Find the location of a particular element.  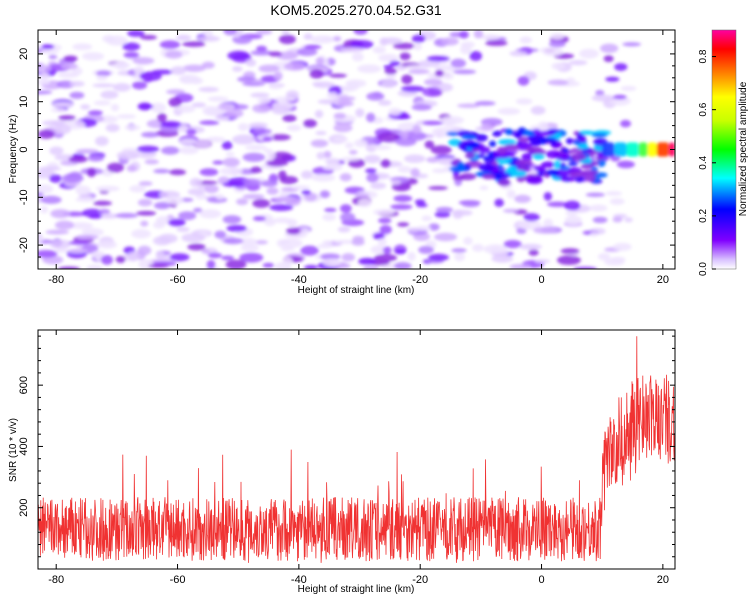

y-tick-label: 10 is located at coordinates (24, 102).